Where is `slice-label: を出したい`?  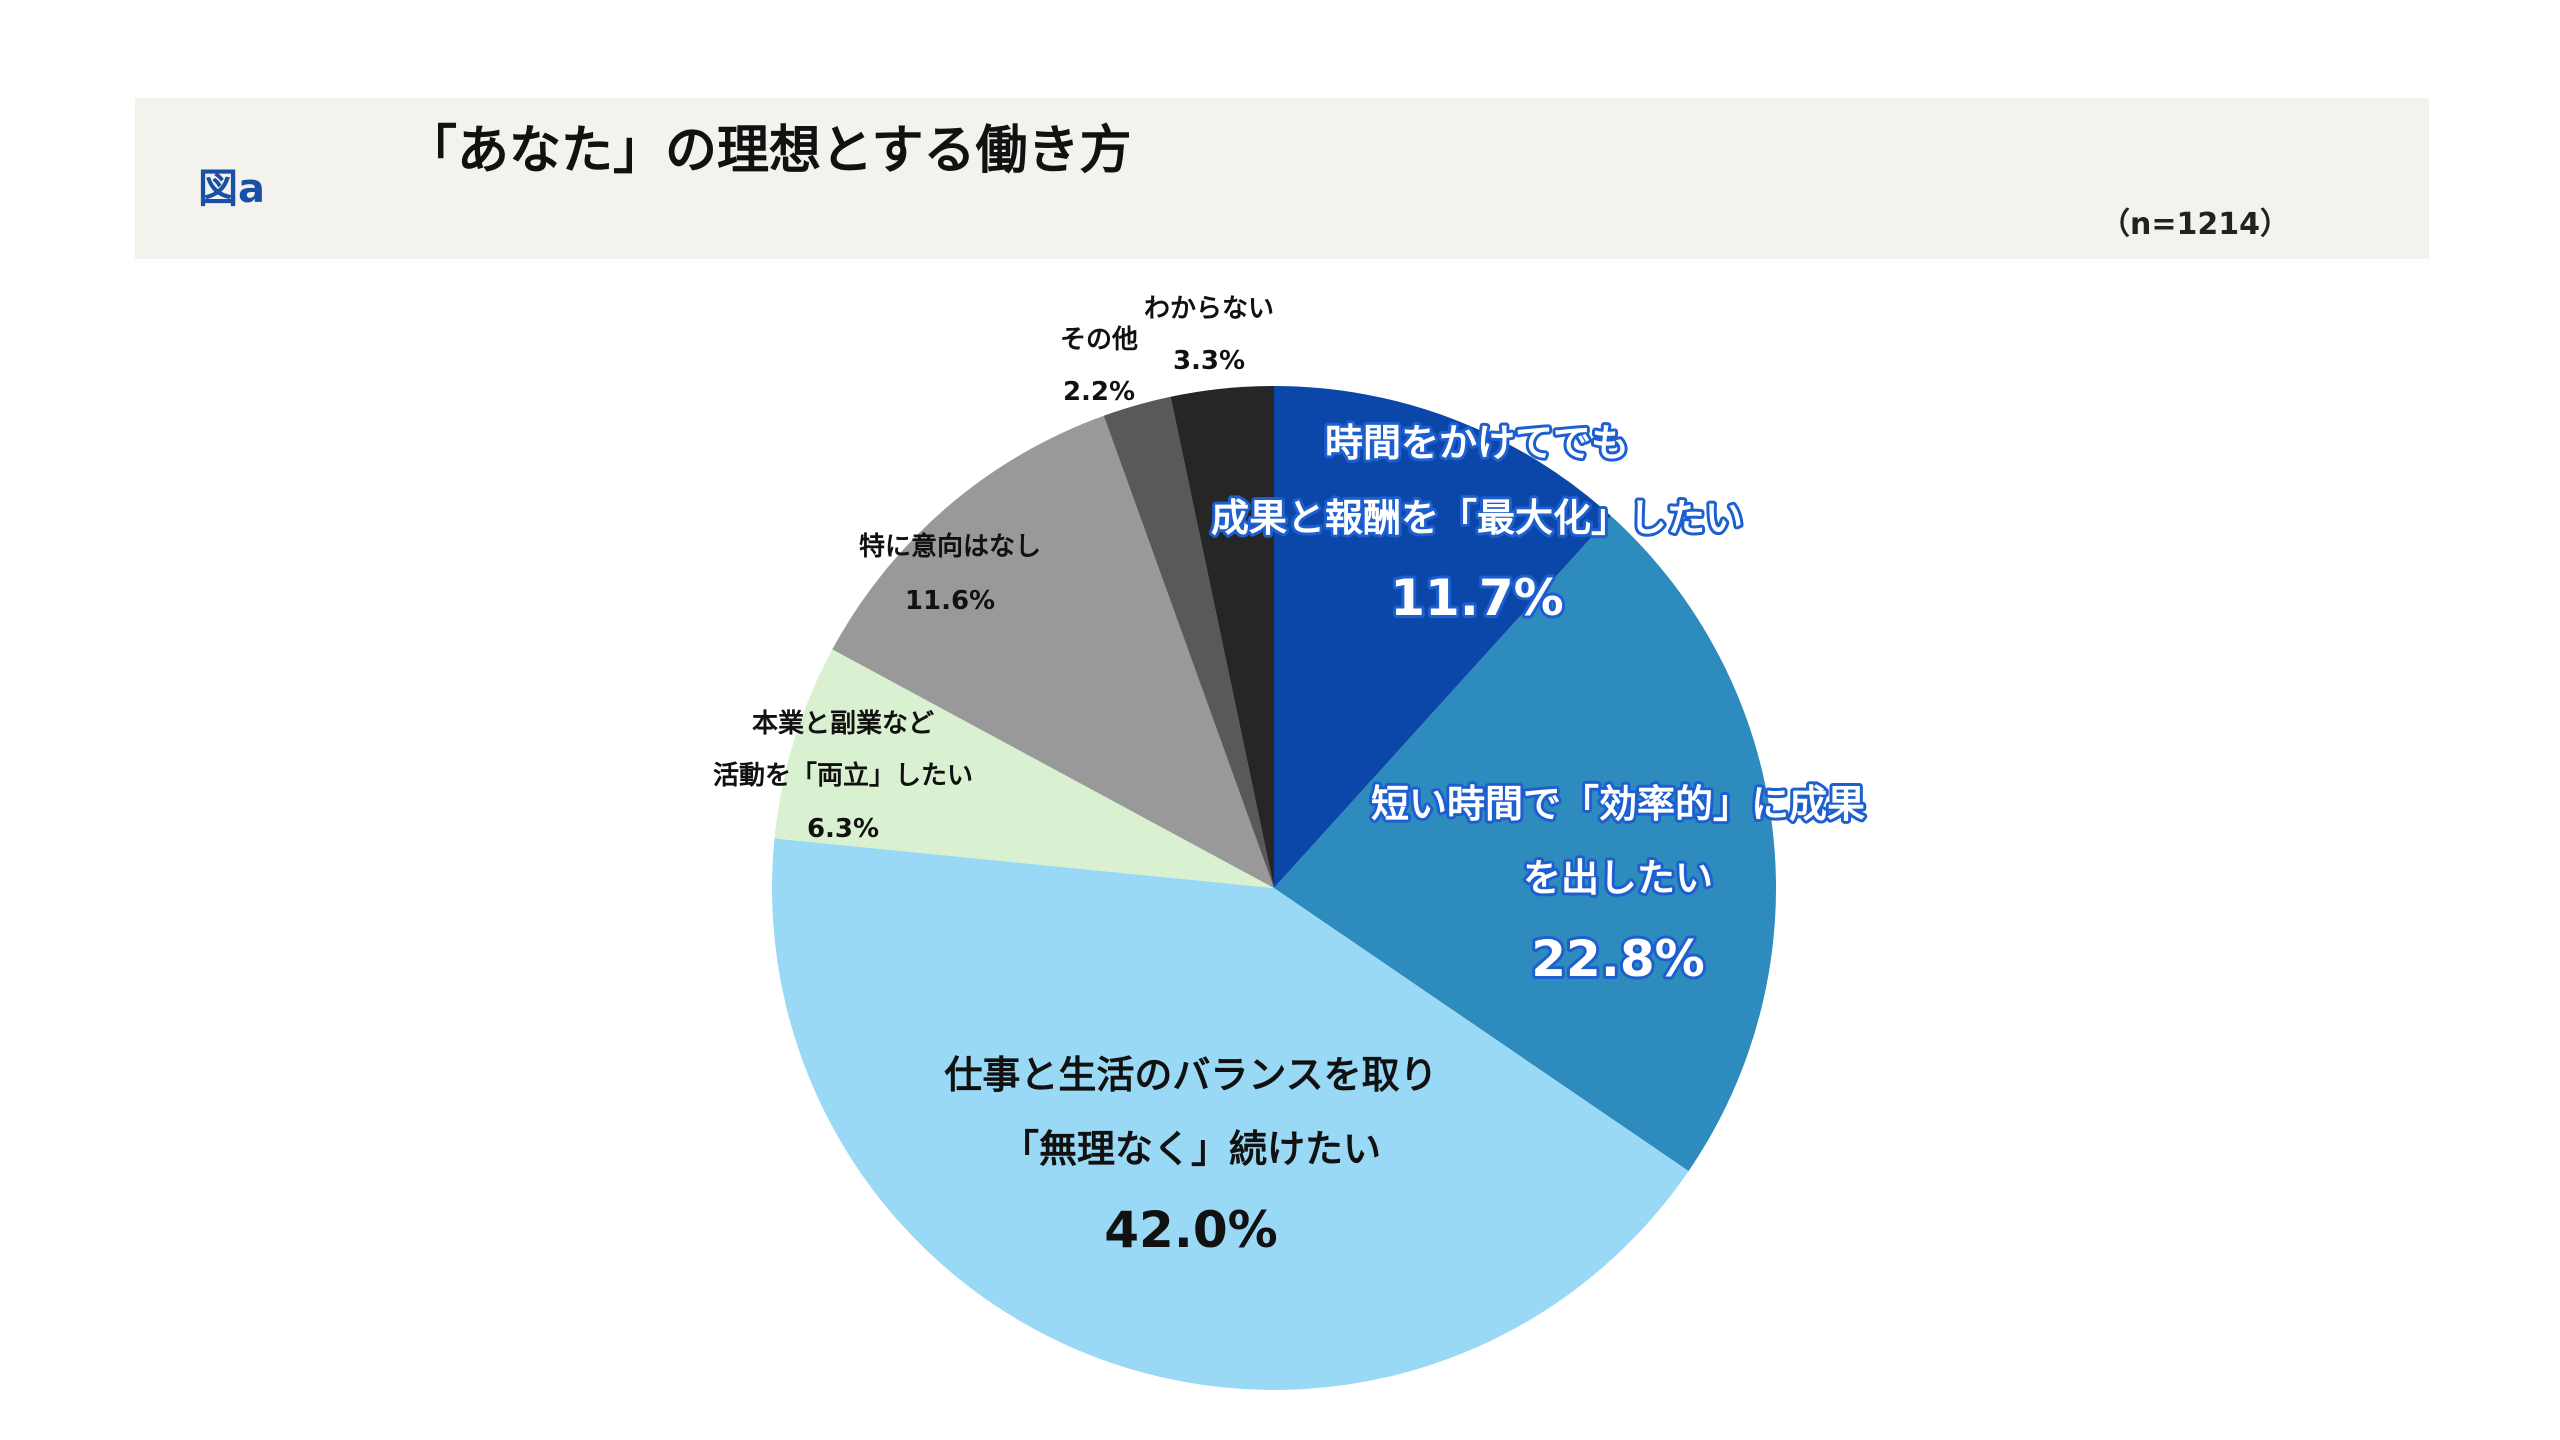
slice-label: を出したい is located at coordinates (1618, 878).